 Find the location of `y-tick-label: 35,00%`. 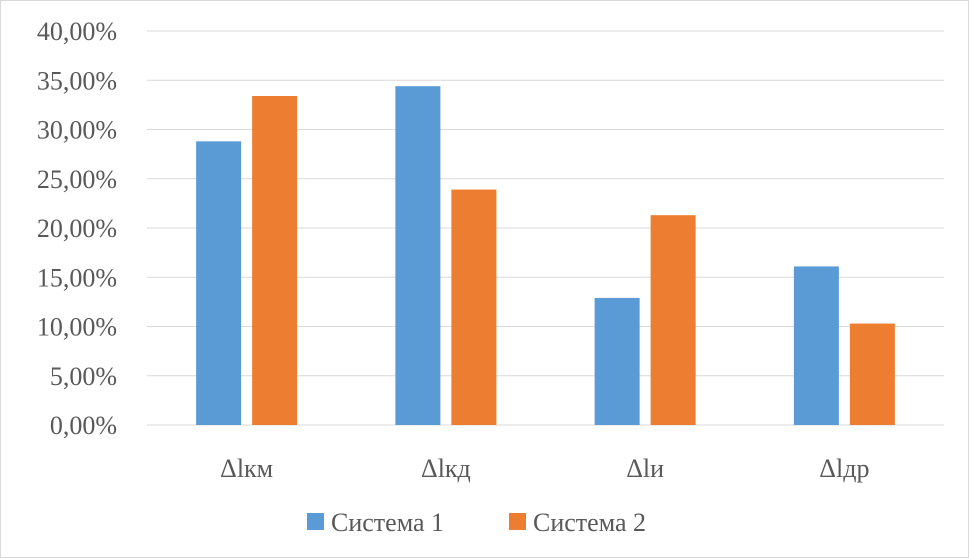

y-tick-label: 35,00% is located at coordinates (77, 80).